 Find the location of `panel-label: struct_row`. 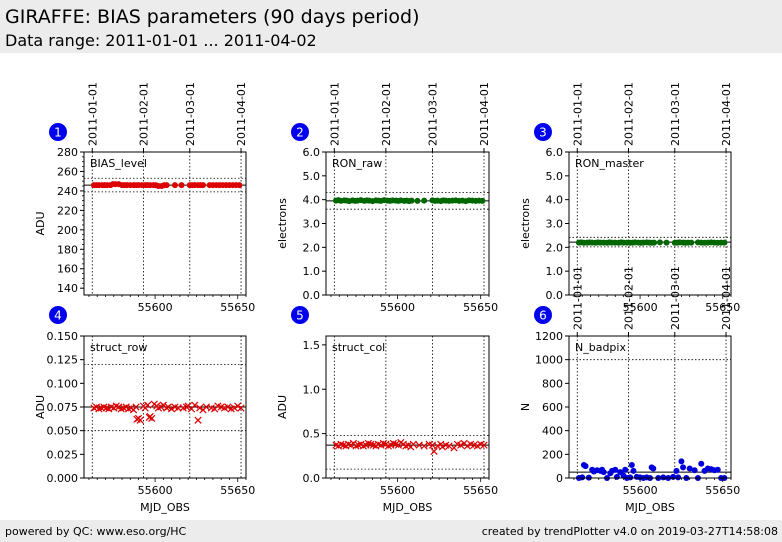

panel-label: struct_row is located at coordinates (118, 347).